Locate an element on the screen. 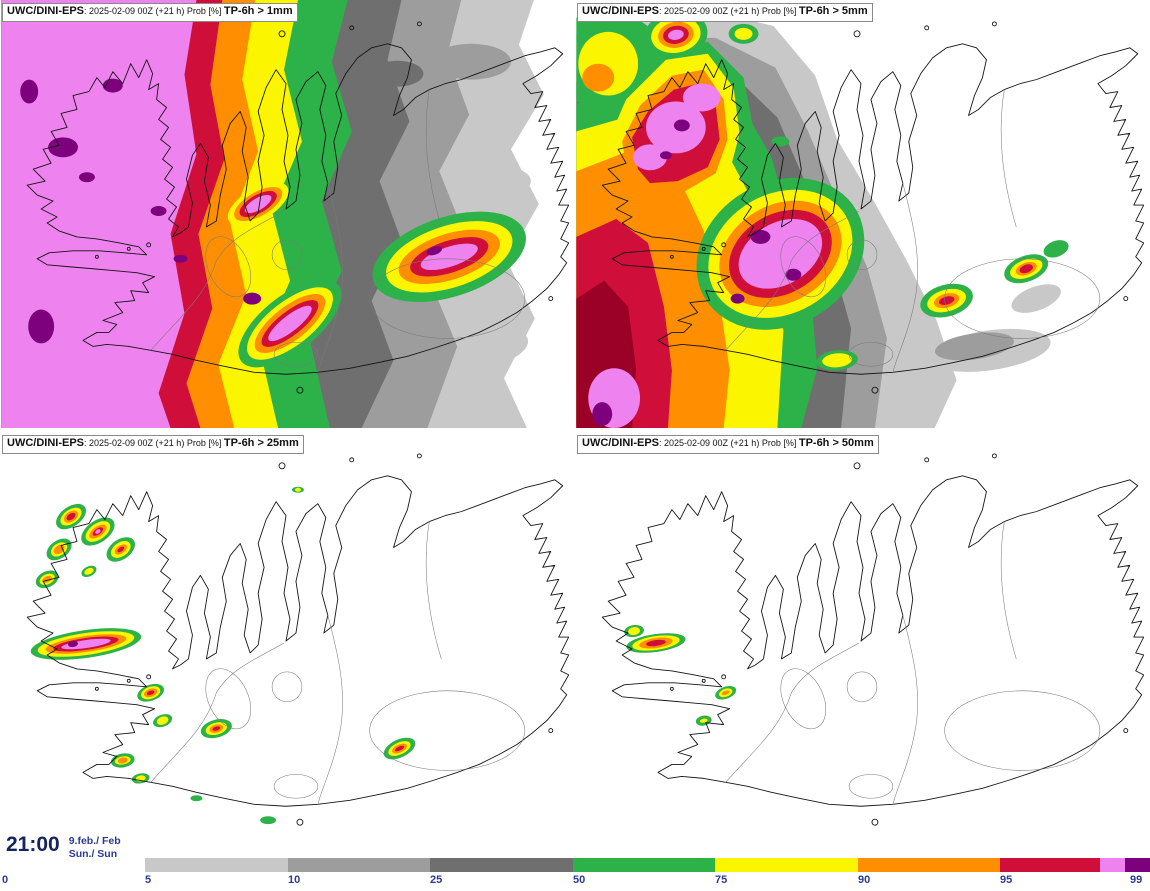 The image size is (1150, 891). colorbar-segment-g2 is located at coordinates (359, 865).